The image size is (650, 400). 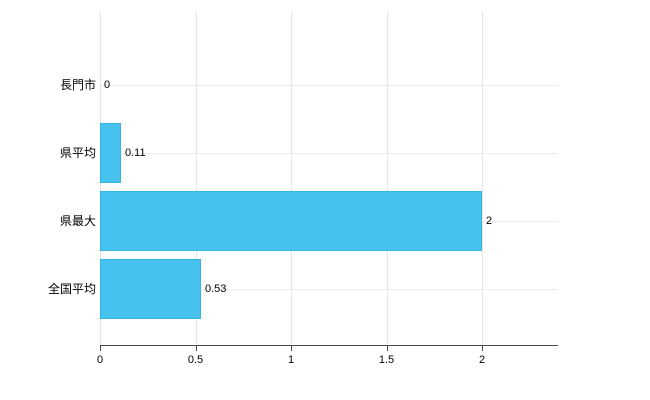 I want to click on x-axis-line, so click(x=329, y=345).